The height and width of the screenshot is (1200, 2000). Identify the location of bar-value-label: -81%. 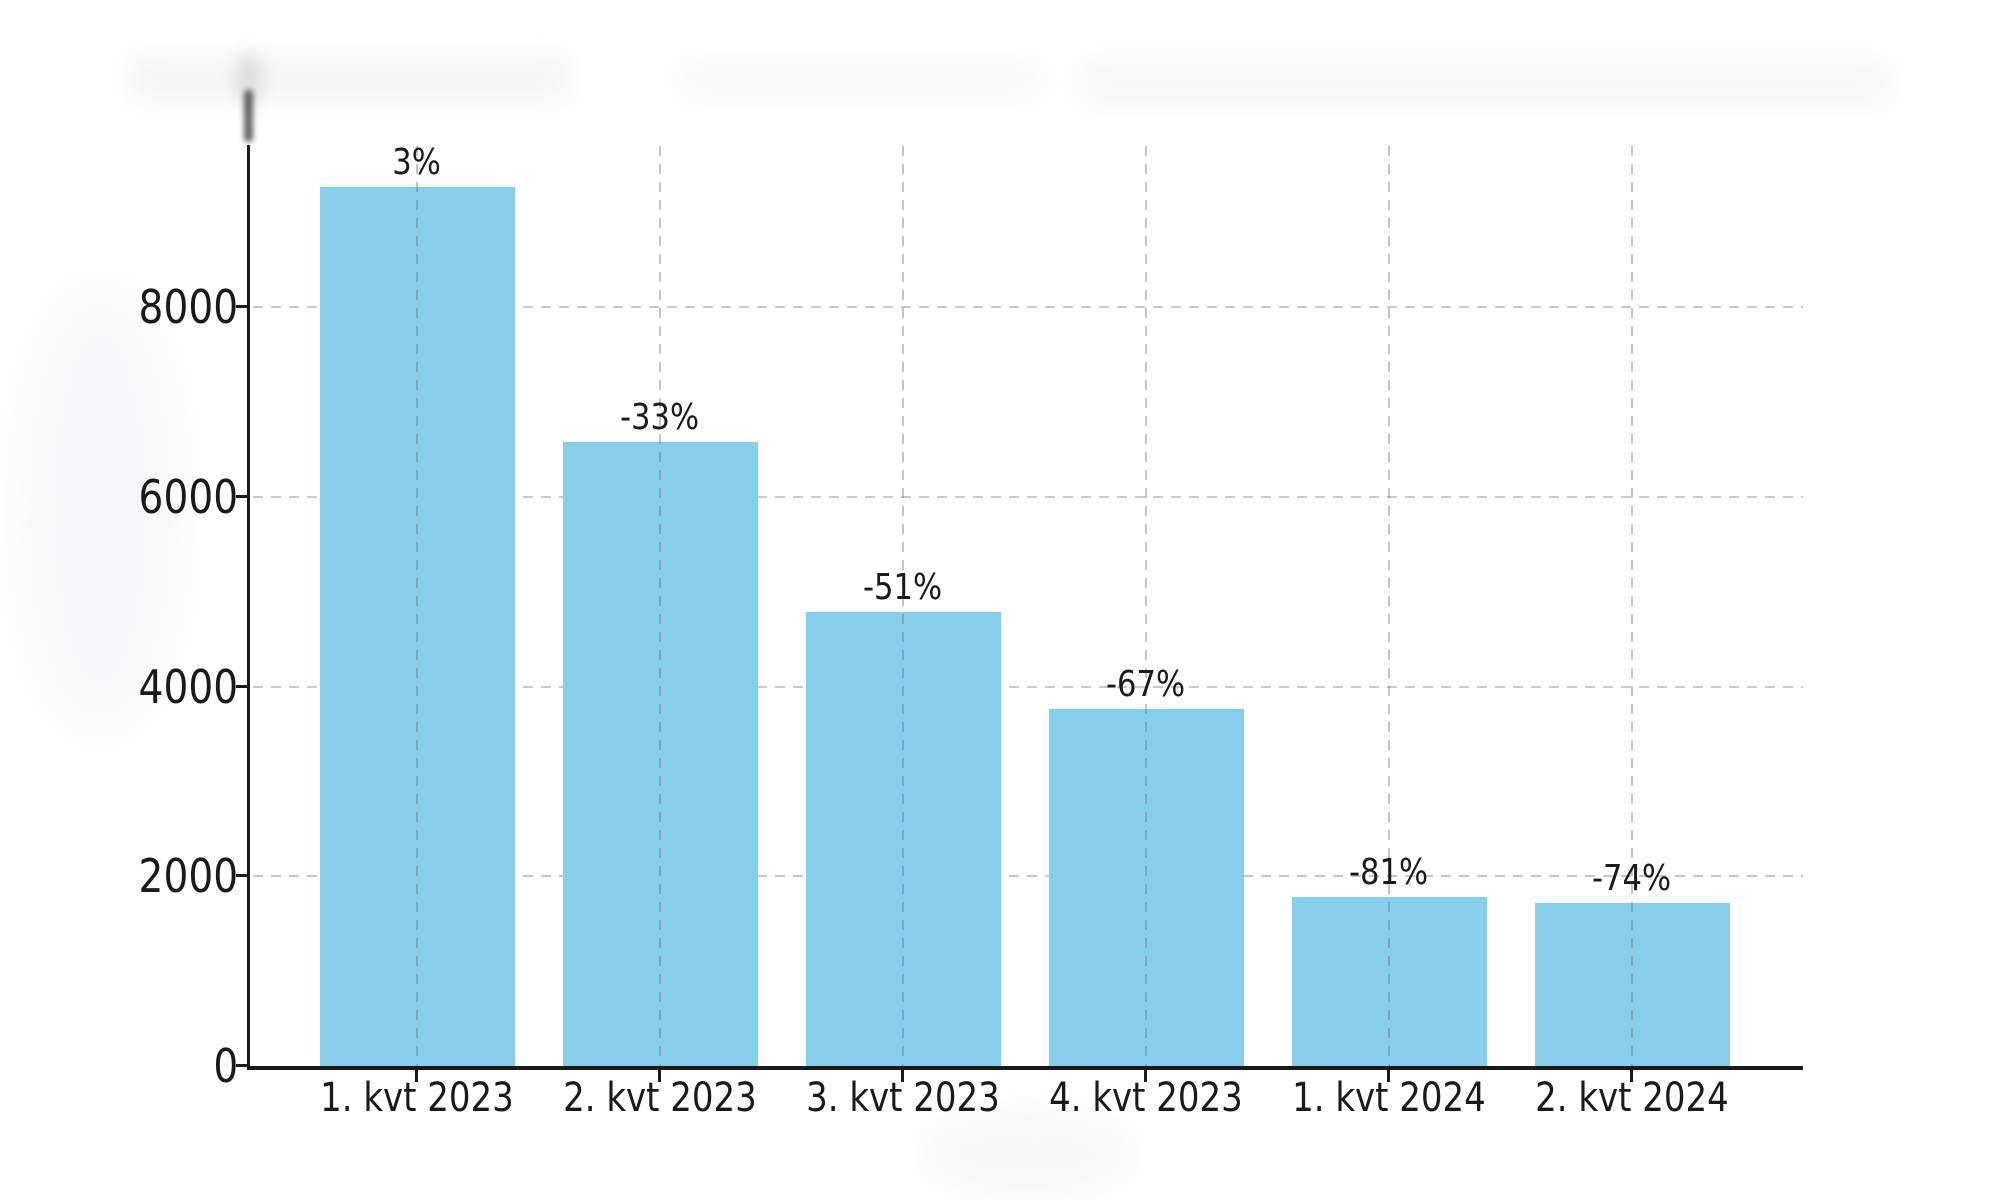
(1389, 872).